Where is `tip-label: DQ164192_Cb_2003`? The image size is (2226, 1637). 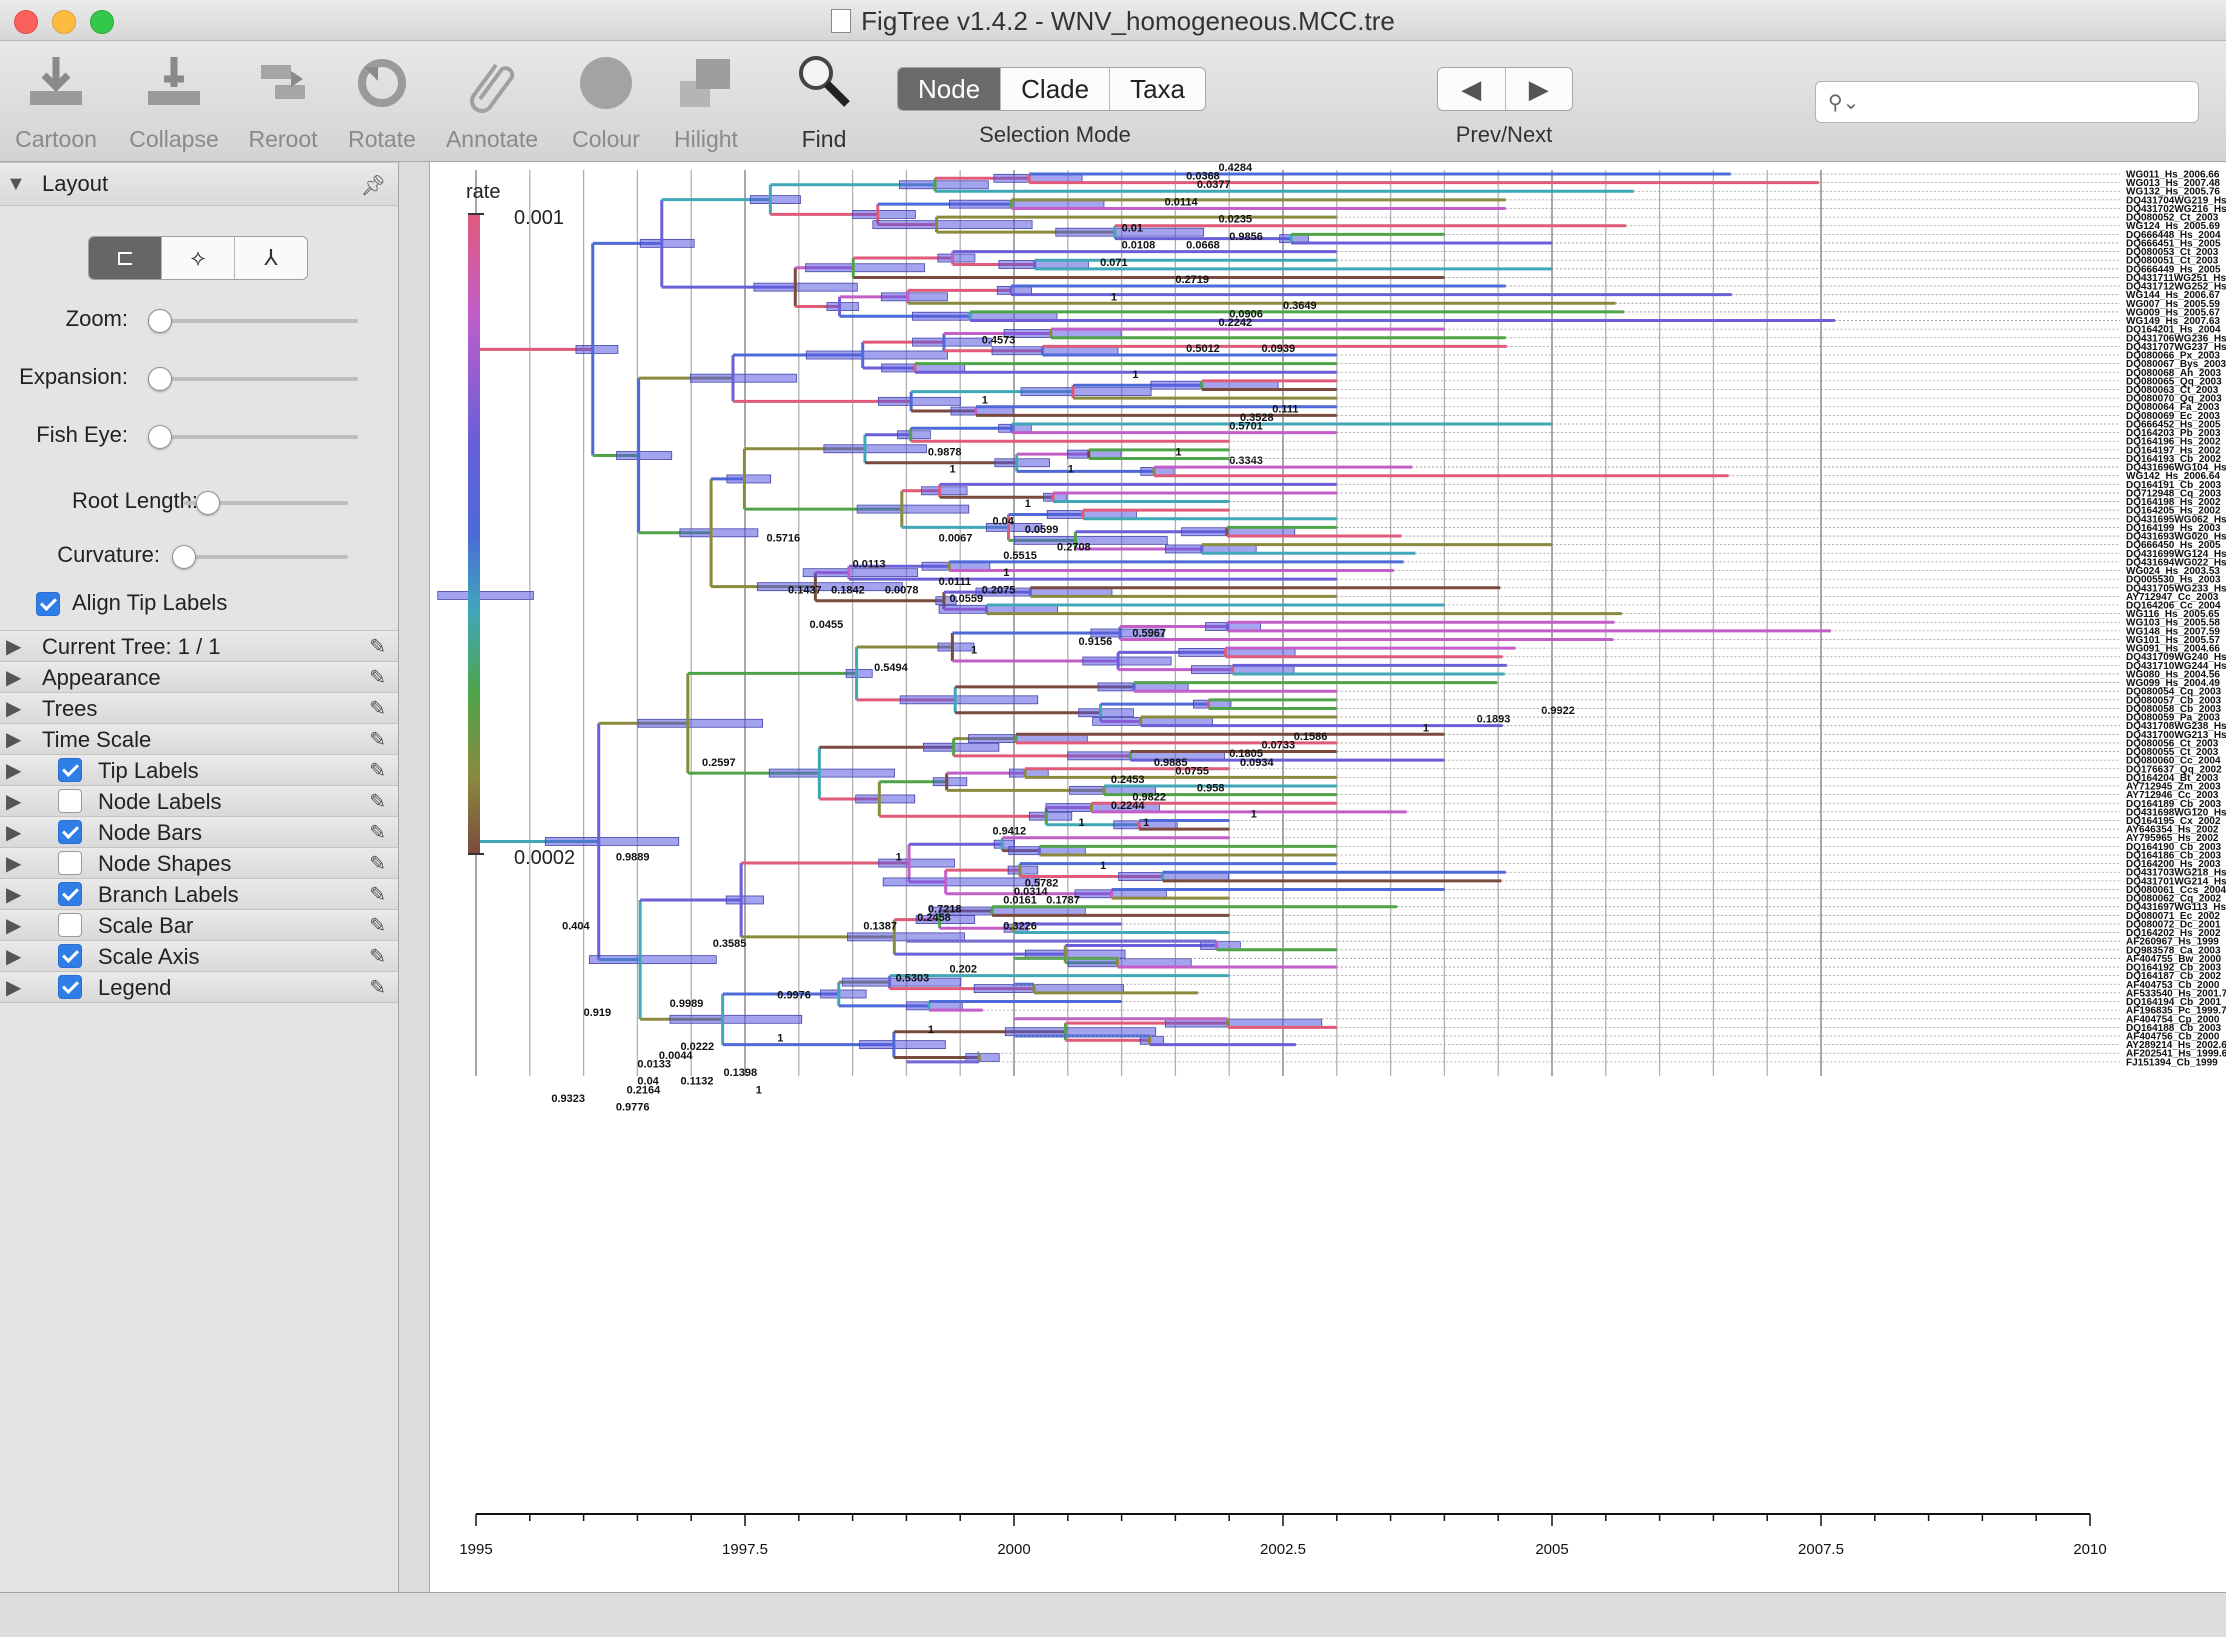 tip-label: DQ164192_Cb_2003 is located at coordinates (2174, 968).